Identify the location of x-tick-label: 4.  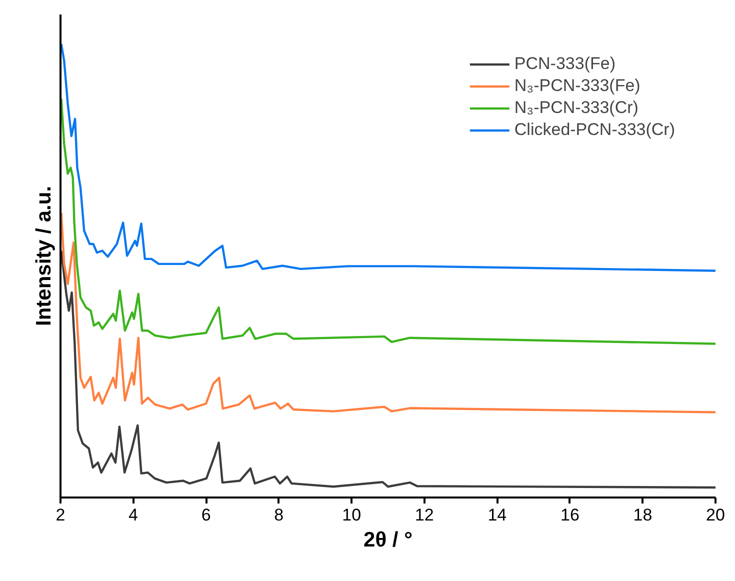
(133, 515).